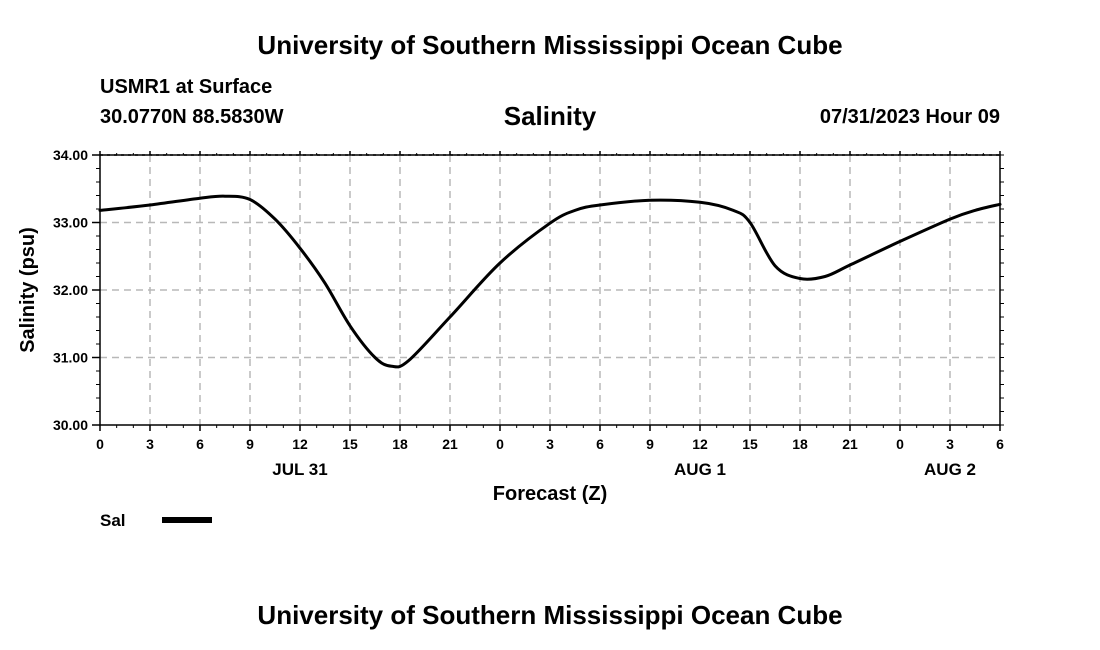 The height and width of the screenshot is (650, 1100). I want to click on y-axis: 30.00 31.00 32.00 33.00 34.00, so click(76, 290).